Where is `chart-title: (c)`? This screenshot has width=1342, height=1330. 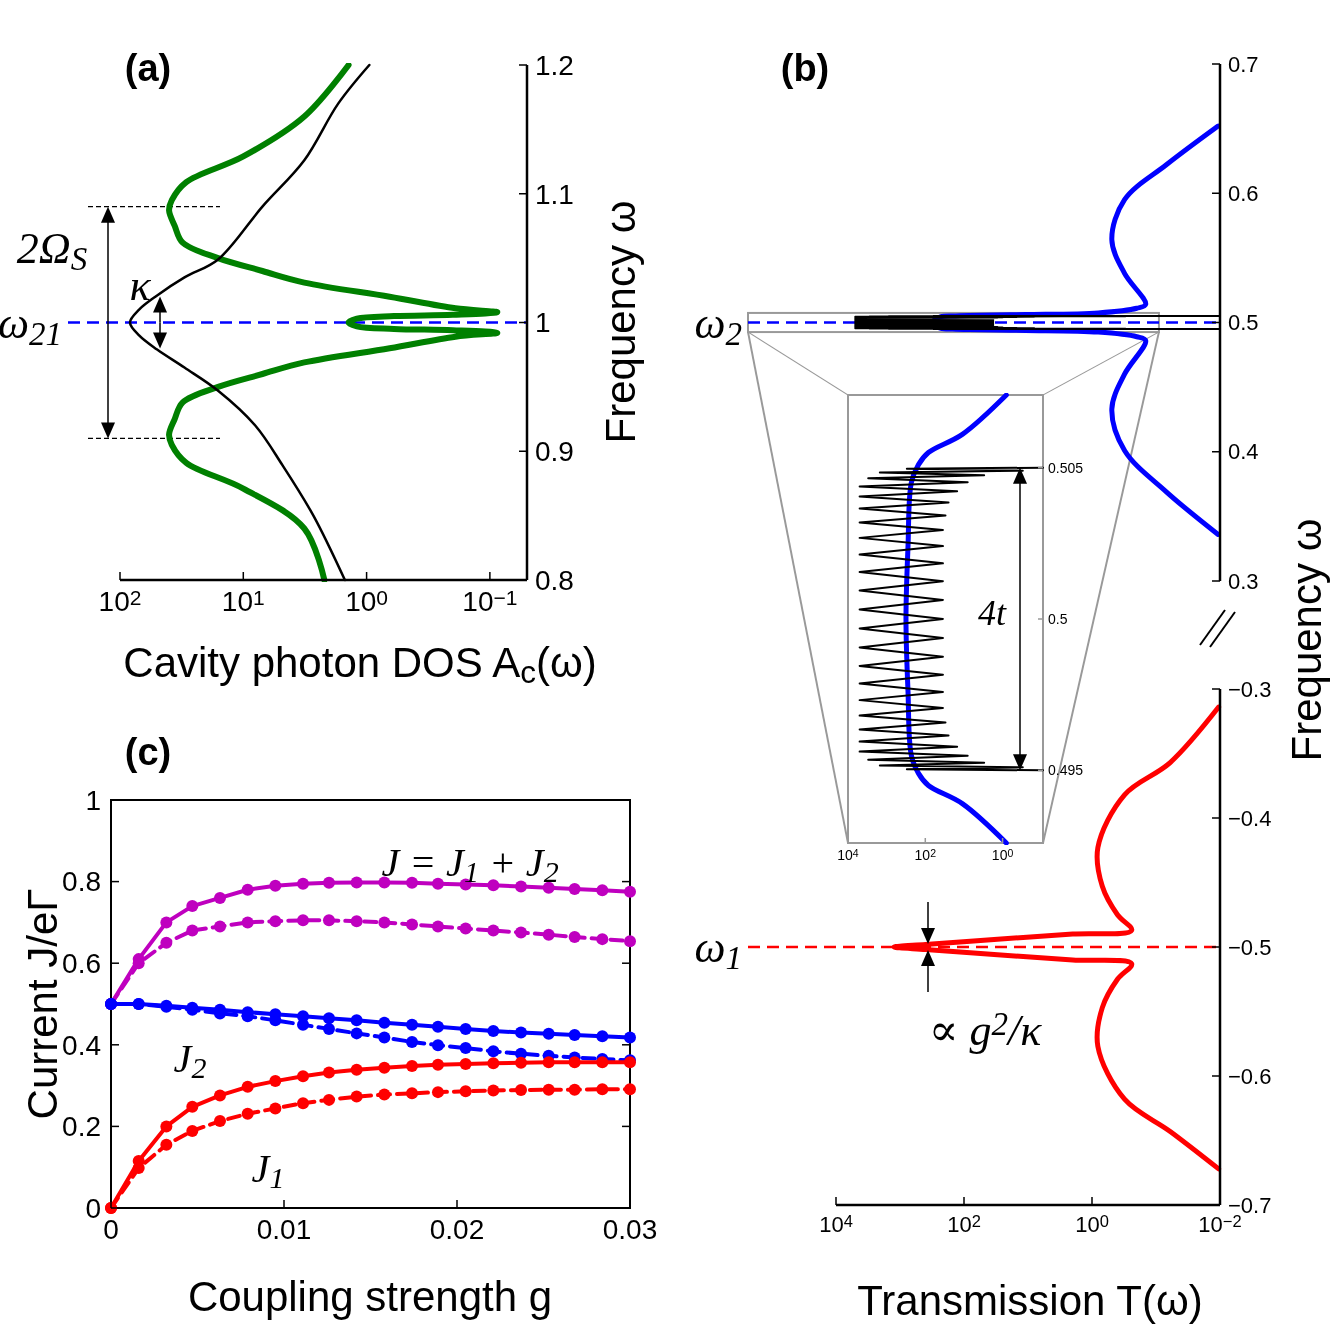
chart-title: (c) is located at coordinates (148, 752).